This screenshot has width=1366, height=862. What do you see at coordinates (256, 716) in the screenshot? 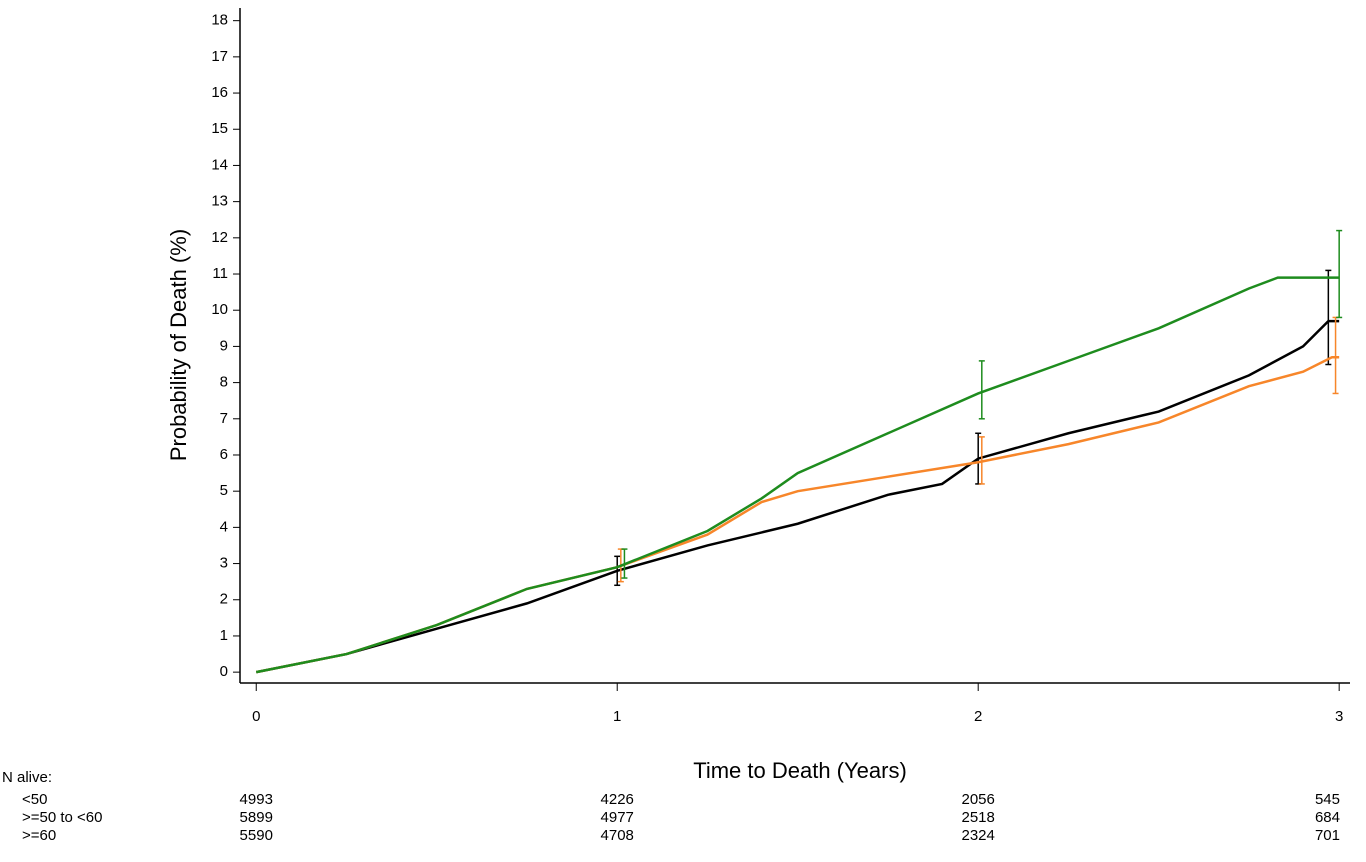
I see `x-tick-label: 0` at bounding box center [256, 716].